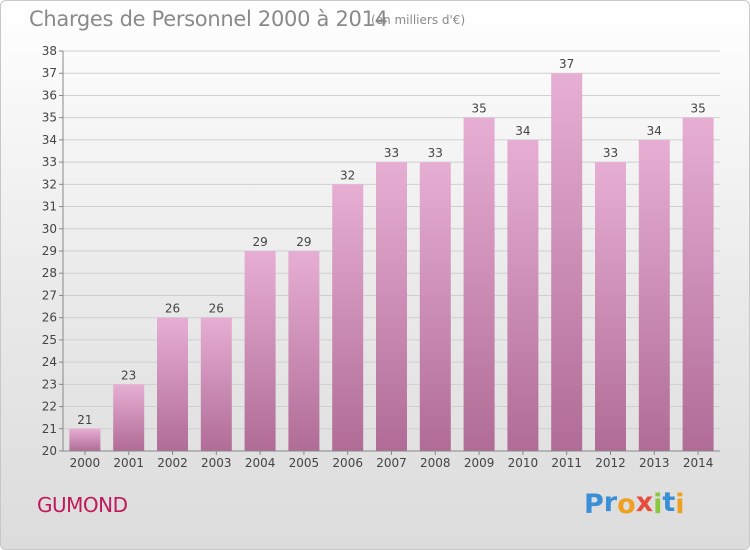 The width and height of the screenshot is (750, 550). I want to click on y-tick-label: 24, so click(49, 362).